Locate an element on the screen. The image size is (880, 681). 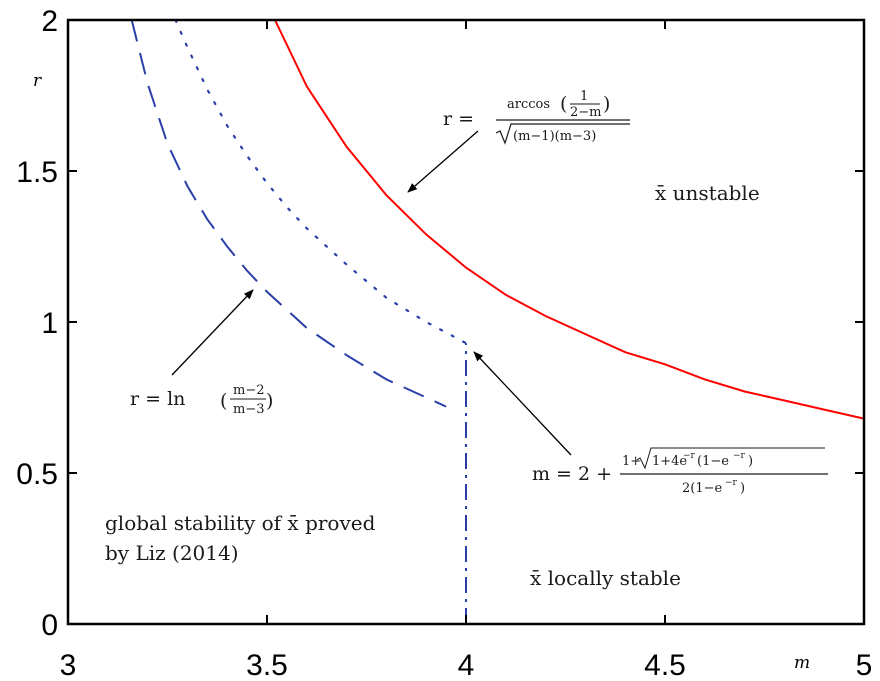
formula-m-sqrt-sign is located at coordinates (730, 458).